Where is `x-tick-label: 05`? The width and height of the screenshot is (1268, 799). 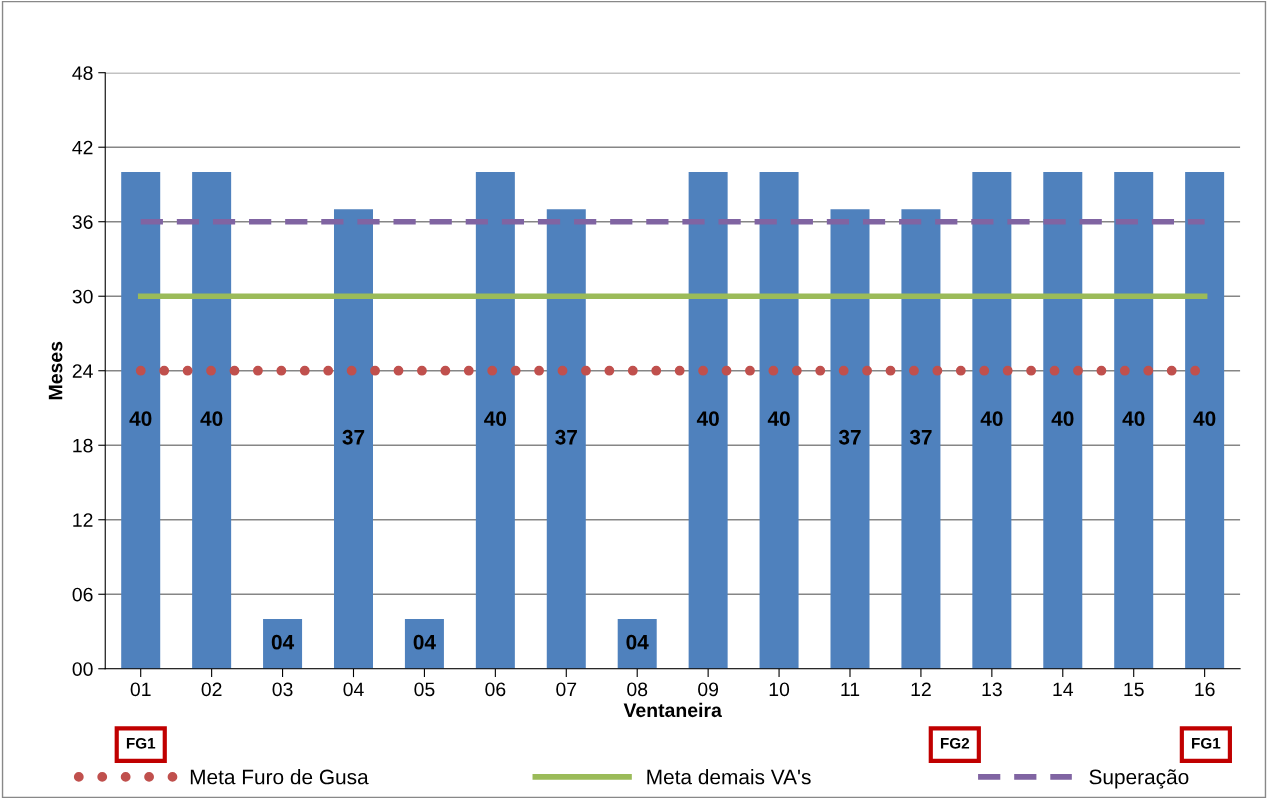
x-tick-label: 05 is located at coordinates (424, 689).